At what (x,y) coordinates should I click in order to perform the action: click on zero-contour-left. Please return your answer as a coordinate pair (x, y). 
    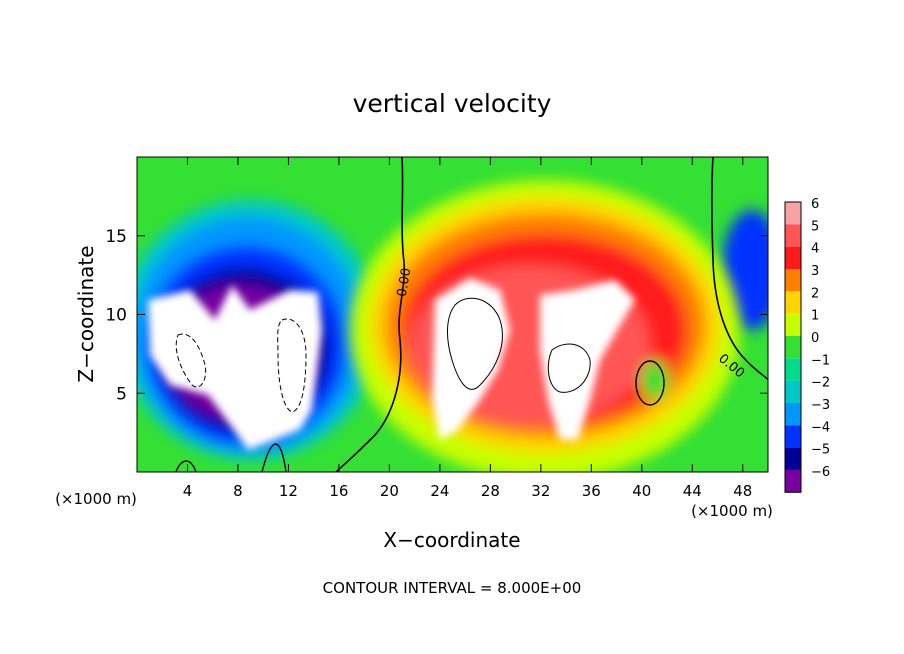
    Looking at the image, I should click on (370, 314).